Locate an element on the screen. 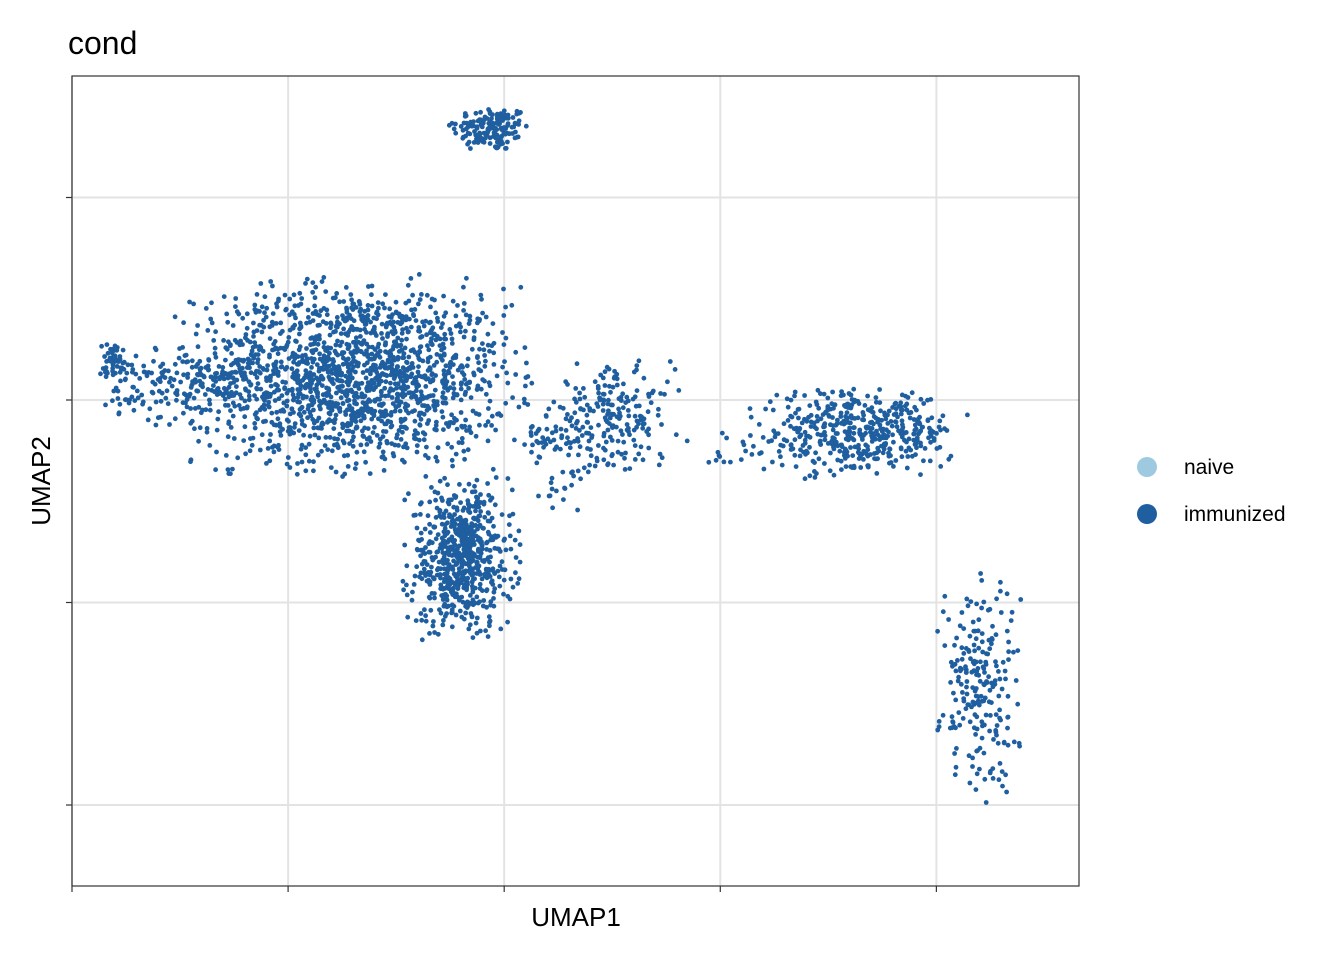 The height and width of the screenshot is (960, 1344). point-2001 is located at coordinates (172, 386).